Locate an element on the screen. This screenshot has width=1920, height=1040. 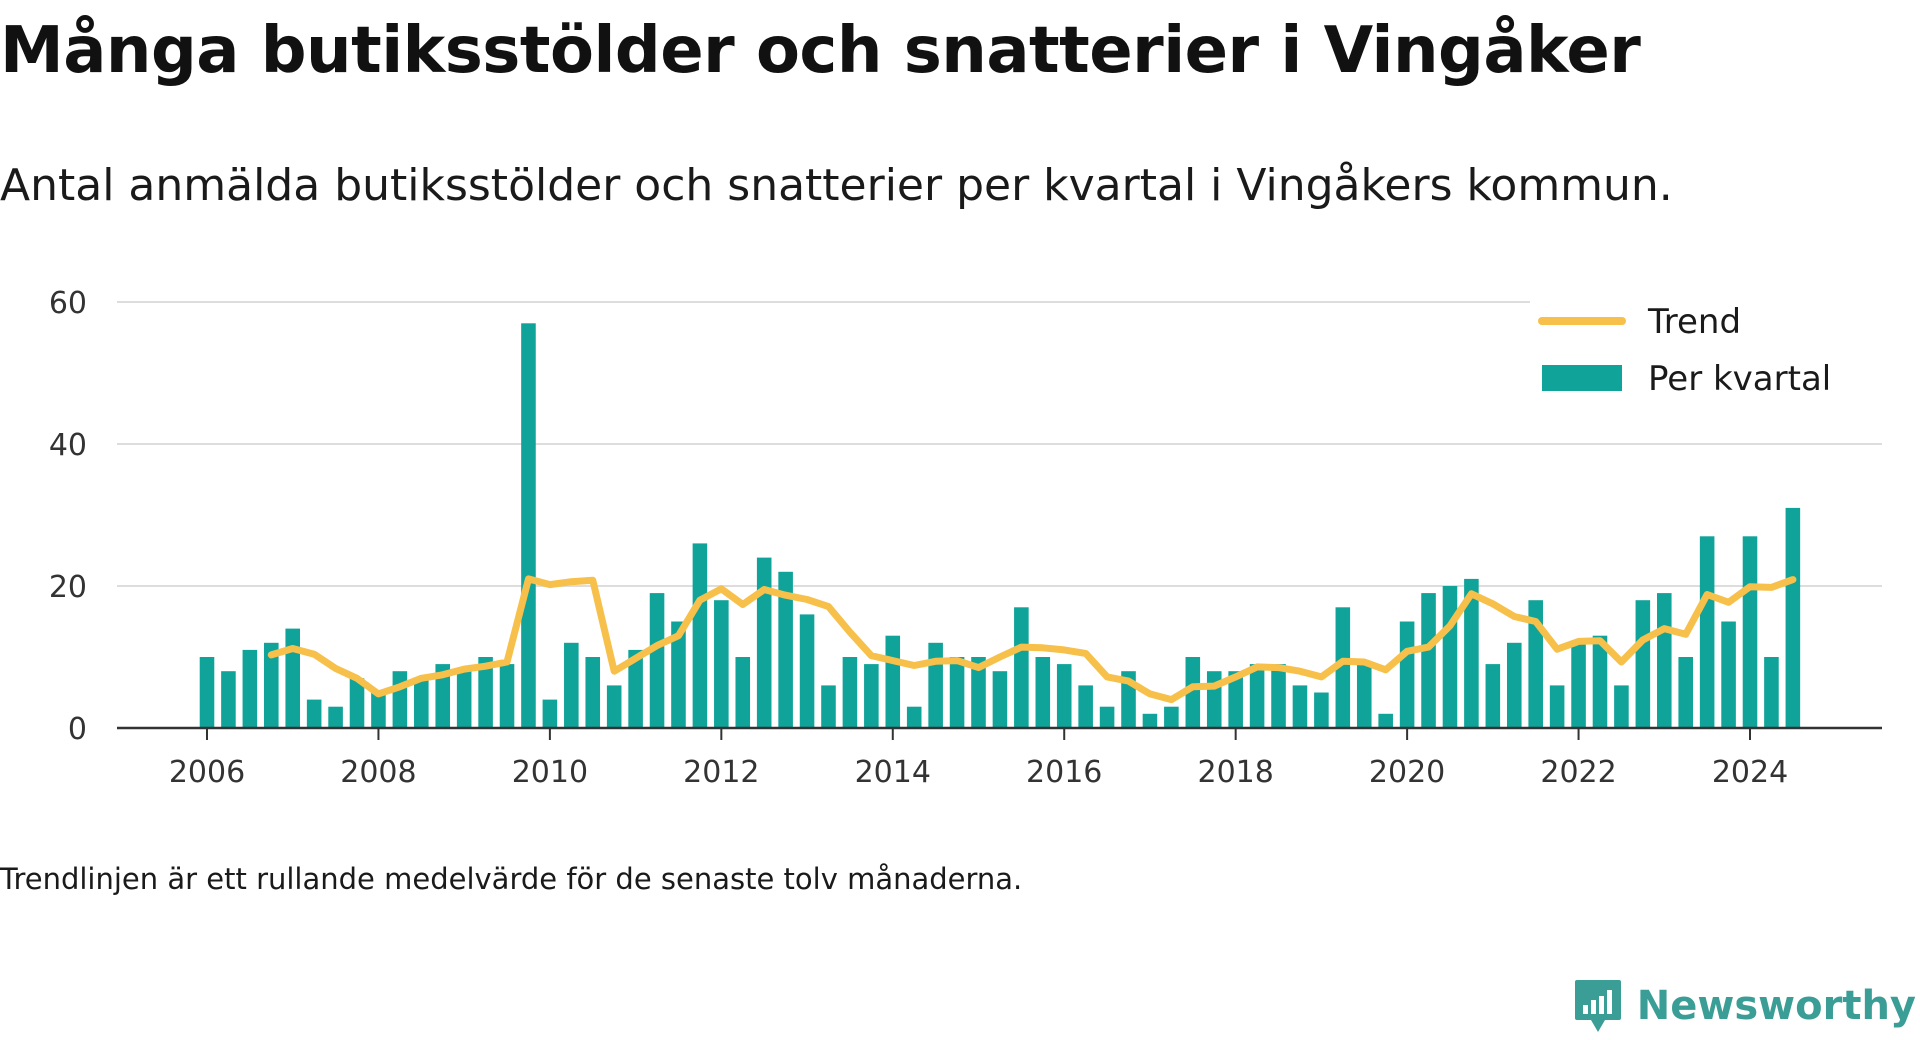
x-tick-label: 2008 is located at coordinates (378, 772).